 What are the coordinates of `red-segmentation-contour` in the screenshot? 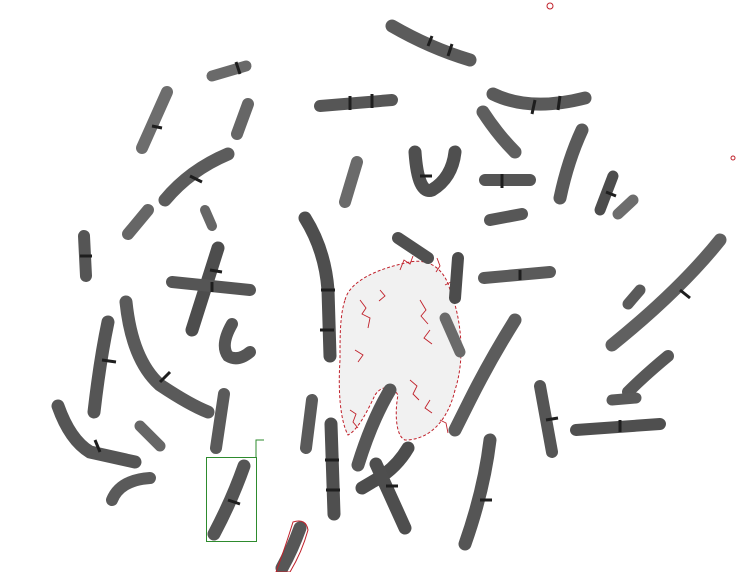 It's located at (400, 350).